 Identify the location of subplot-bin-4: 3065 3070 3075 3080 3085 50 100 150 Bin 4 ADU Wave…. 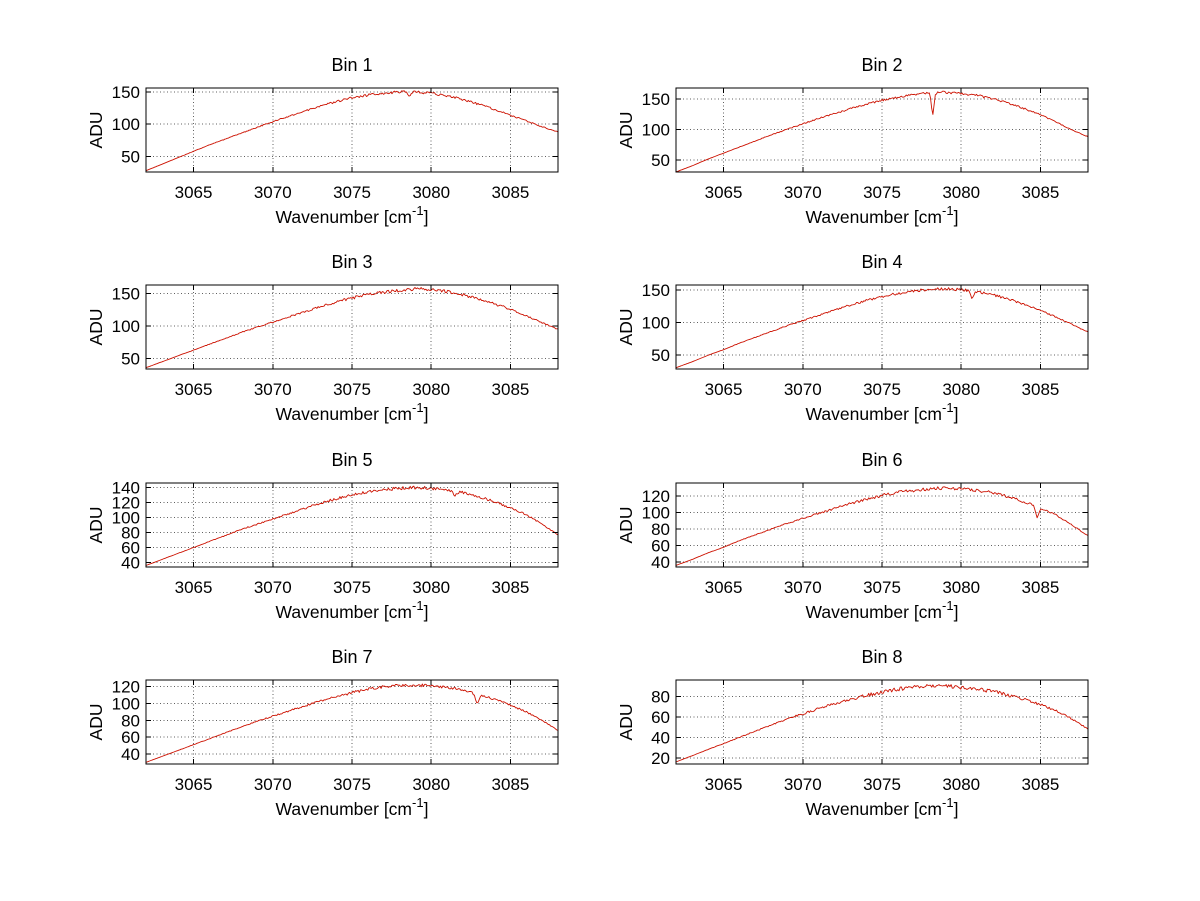
(852, 338).